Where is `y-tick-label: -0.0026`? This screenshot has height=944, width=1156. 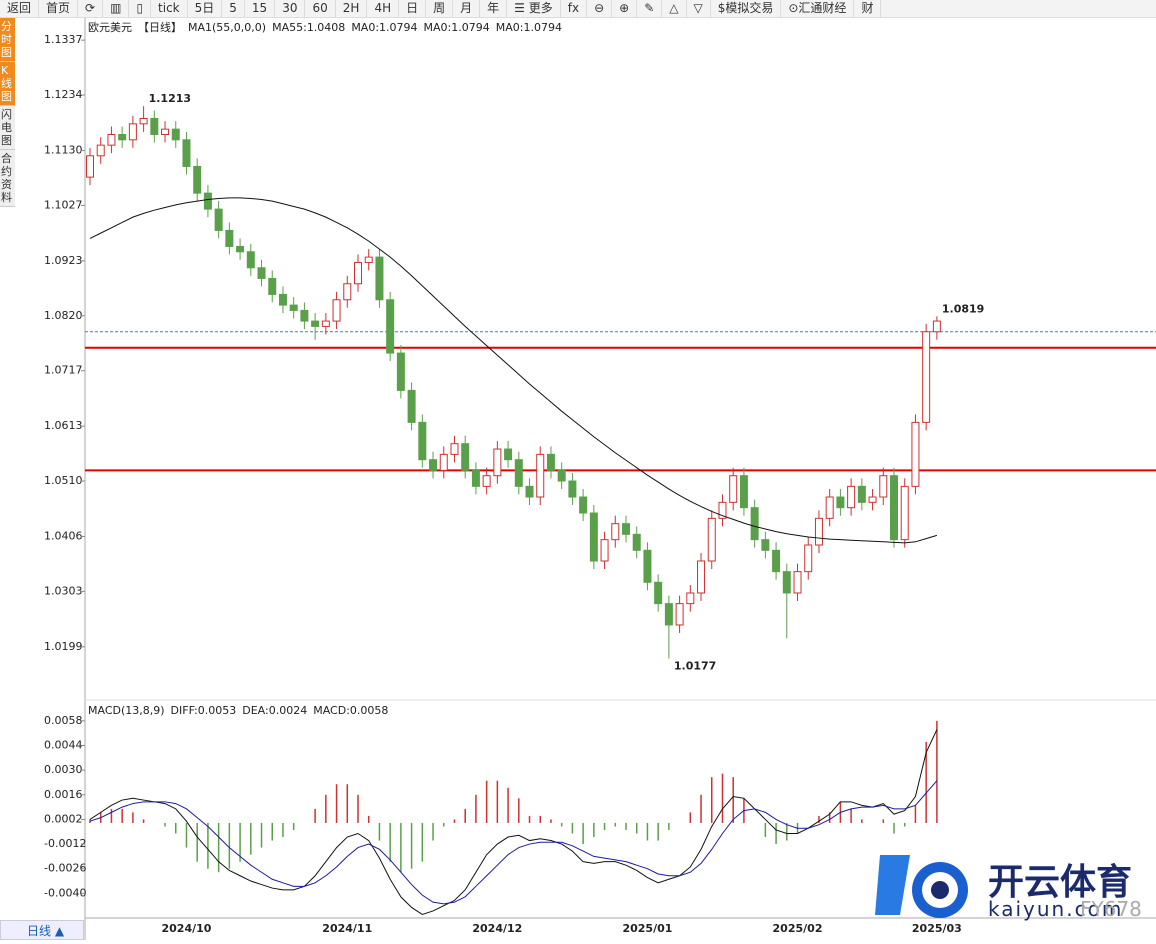 y-tick-label: -0.0026 is located at coordinates (65, 868).